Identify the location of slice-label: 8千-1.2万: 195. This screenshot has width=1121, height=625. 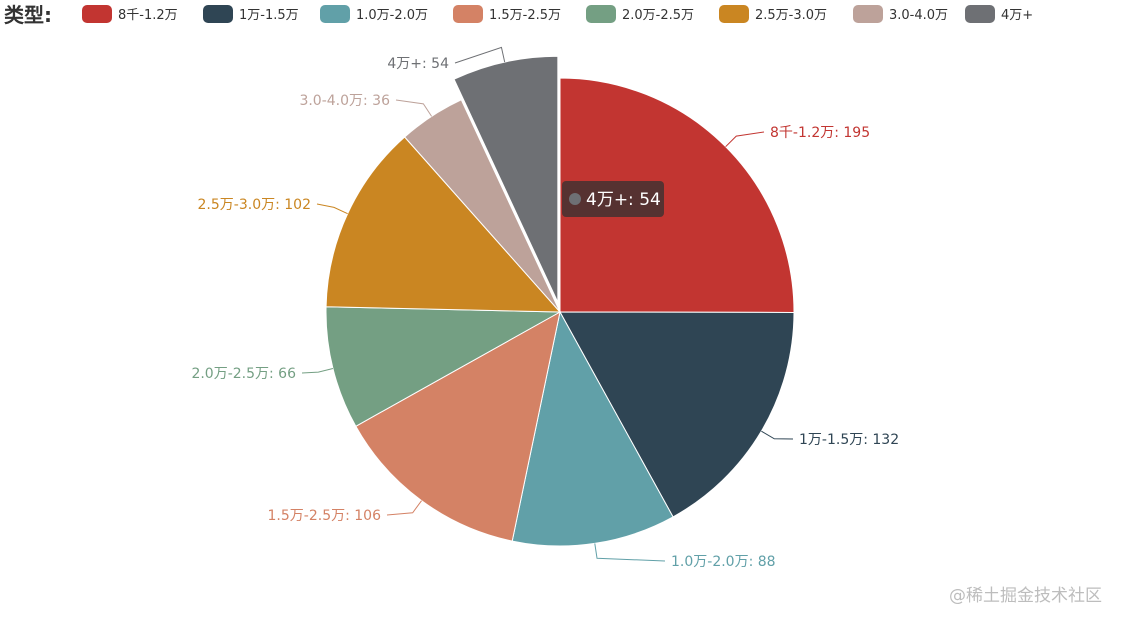
(820, 133).